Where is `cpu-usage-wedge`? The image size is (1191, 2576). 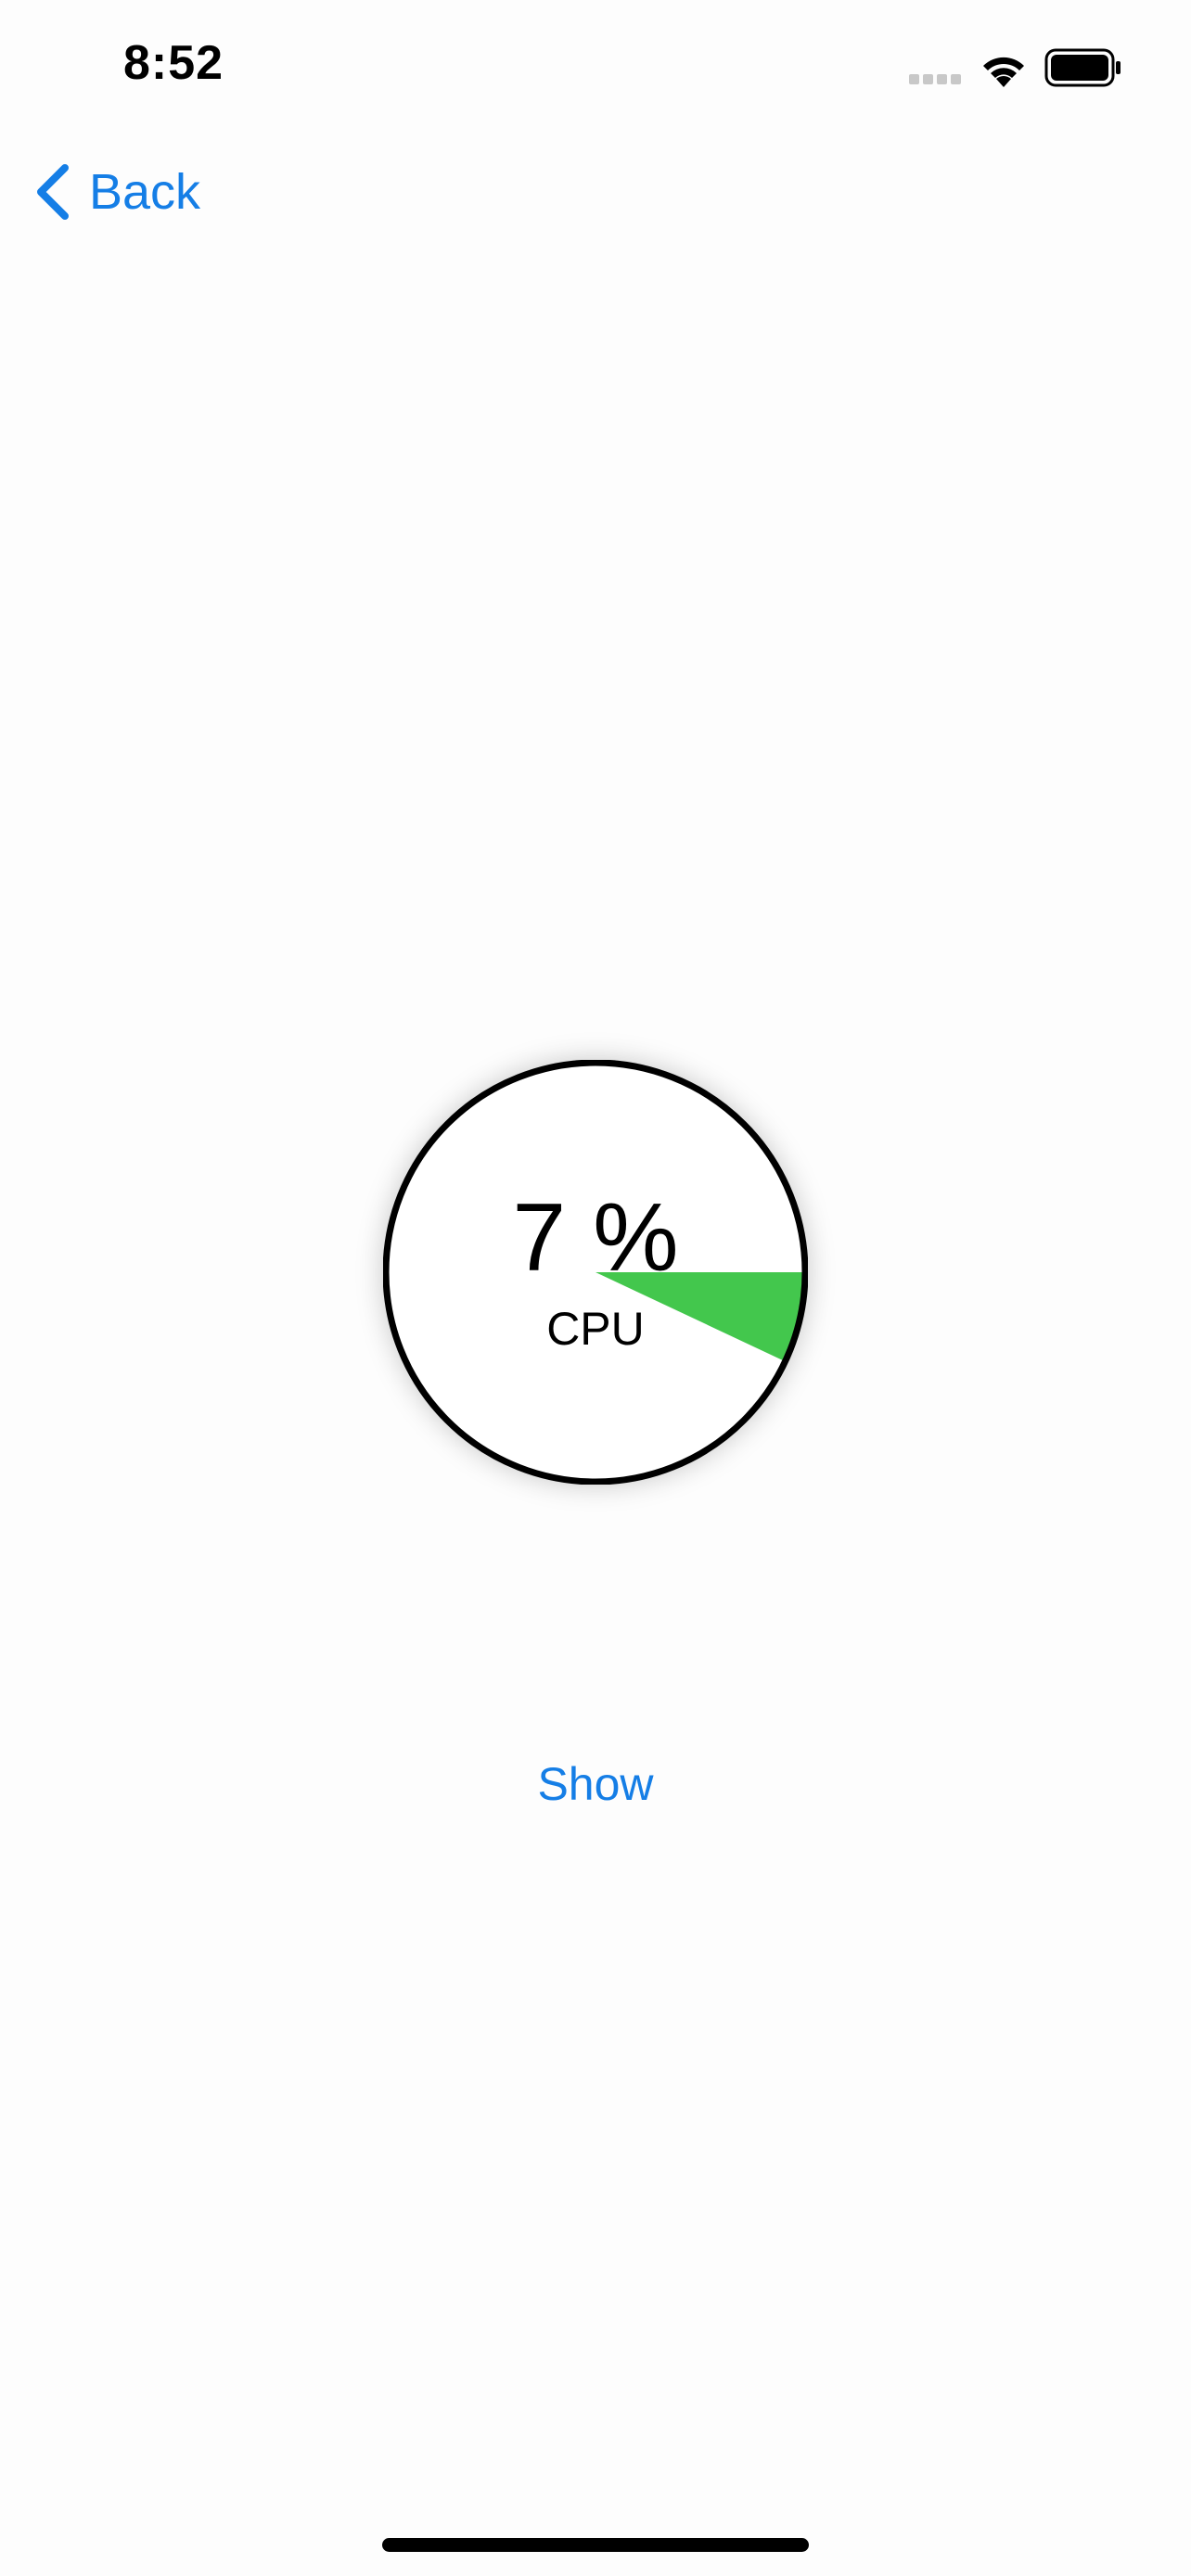 cpu-usage-wedge is located at coordinates (699, 1317).